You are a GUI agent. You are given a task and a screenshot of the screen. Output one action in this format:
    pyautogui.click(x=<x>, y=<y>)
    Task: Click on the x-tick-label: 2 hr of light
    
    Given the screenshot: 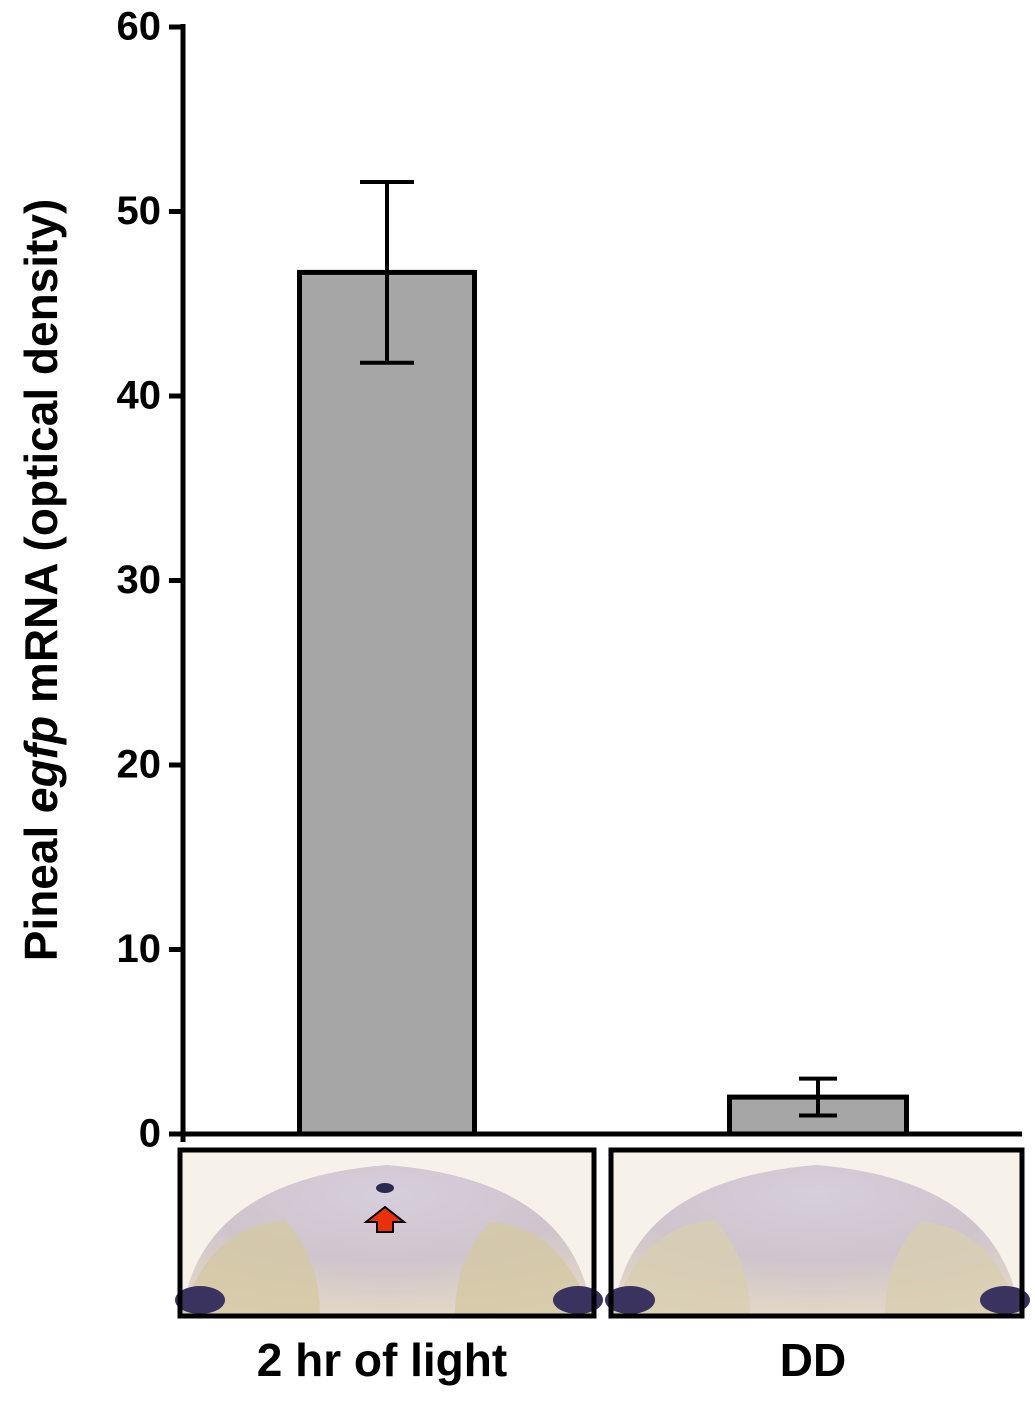 What is the action you would take?
    pyautogui.click(x=382, y=1360)
    